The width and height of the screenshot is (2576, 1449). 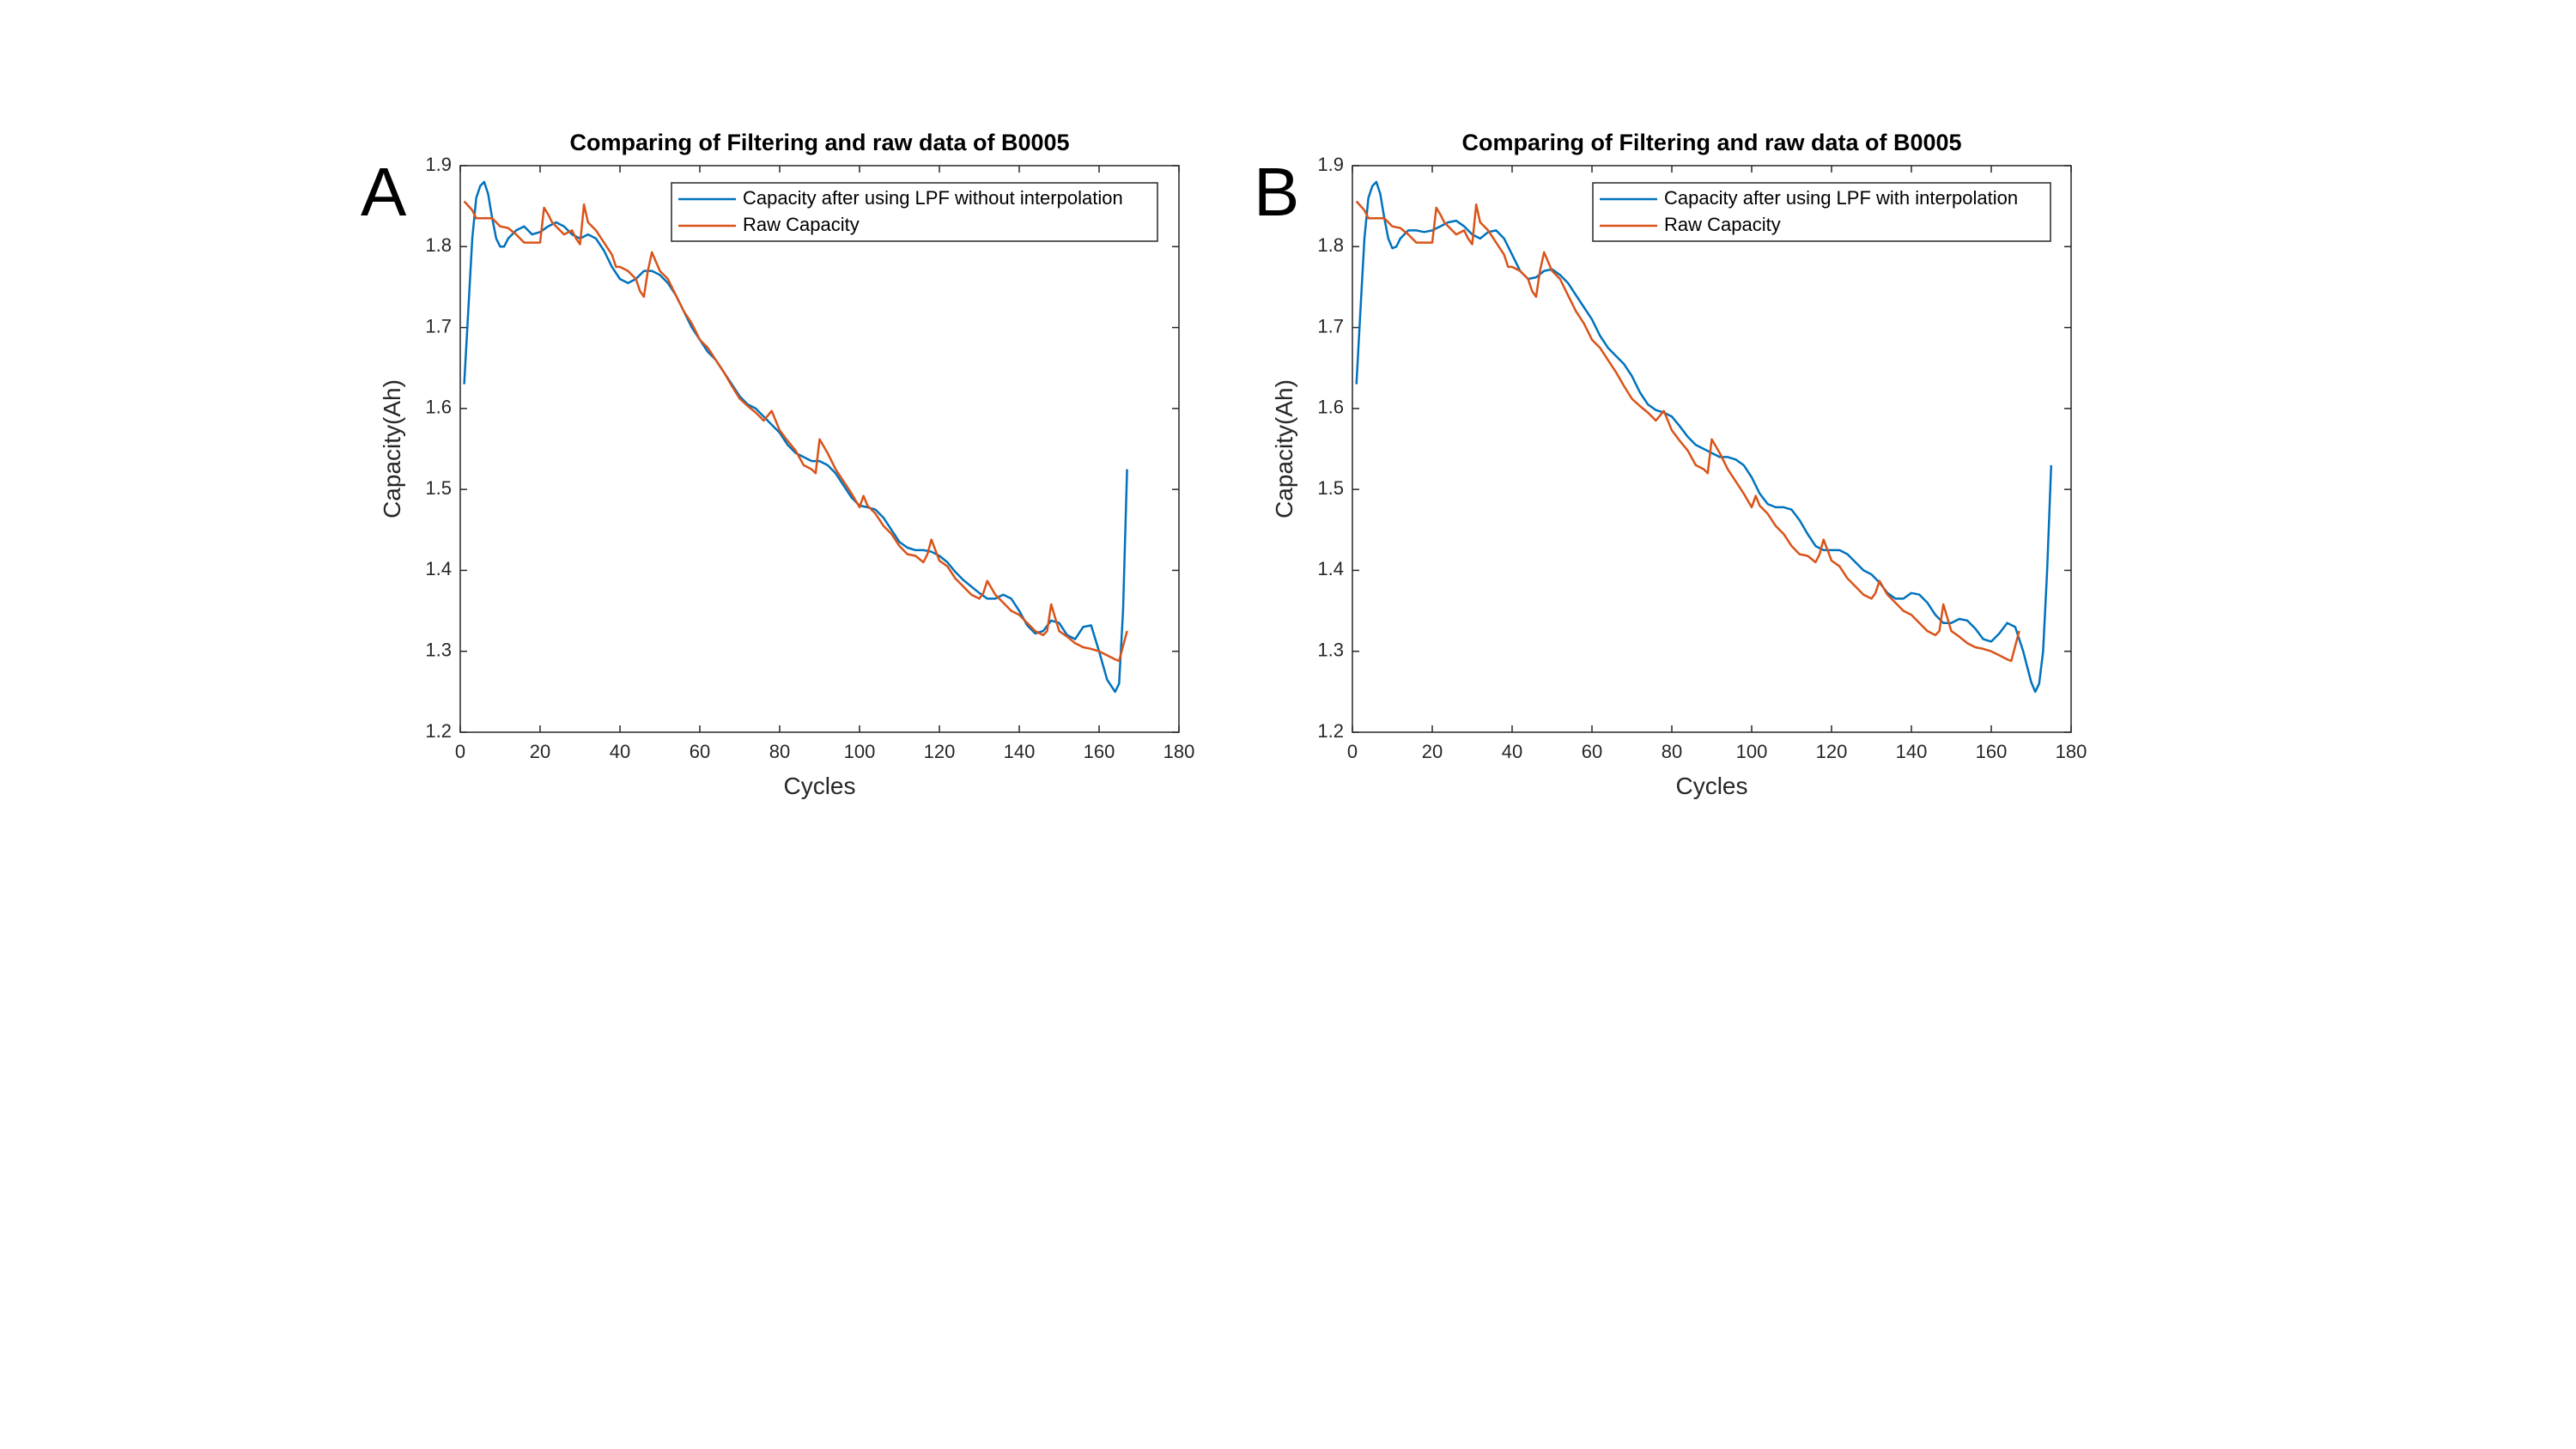 What do you see at coordinates (384, 192) in the screenshot?
I see `panel-label: A` at bounding box center [384, 192].